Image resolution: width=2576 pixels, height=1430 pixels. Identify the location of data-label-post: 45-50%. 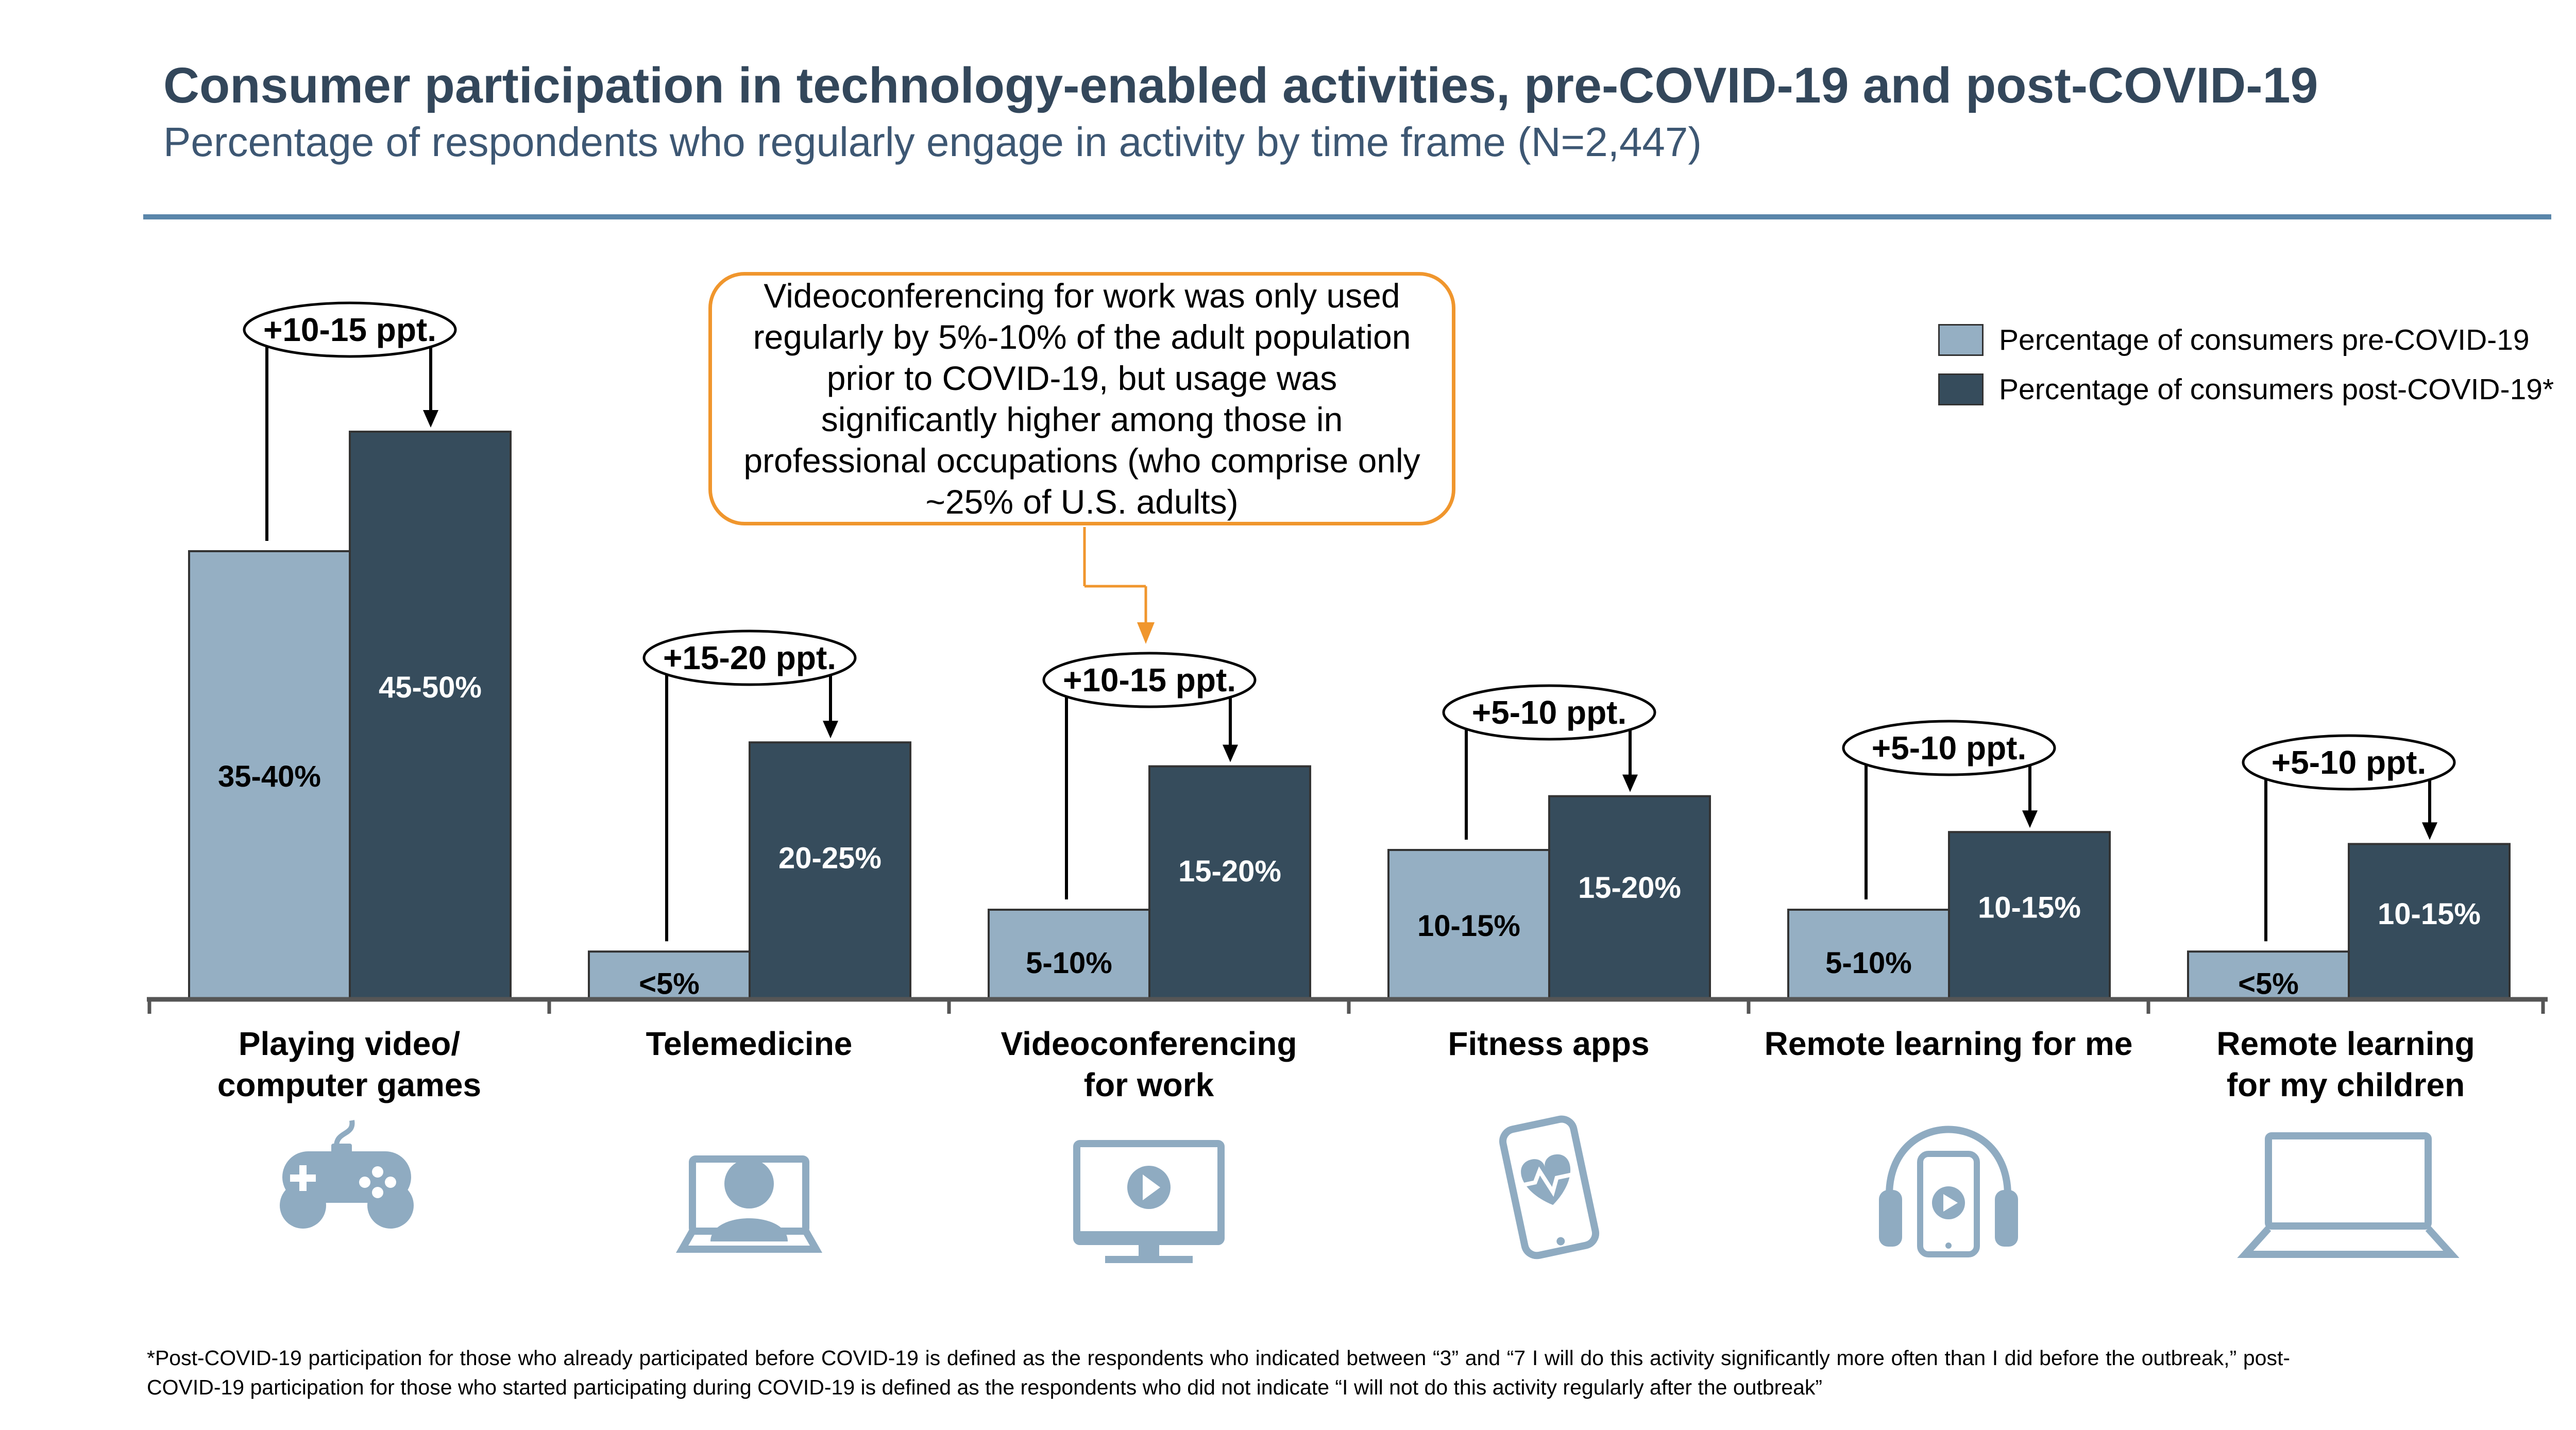
(430, 687).